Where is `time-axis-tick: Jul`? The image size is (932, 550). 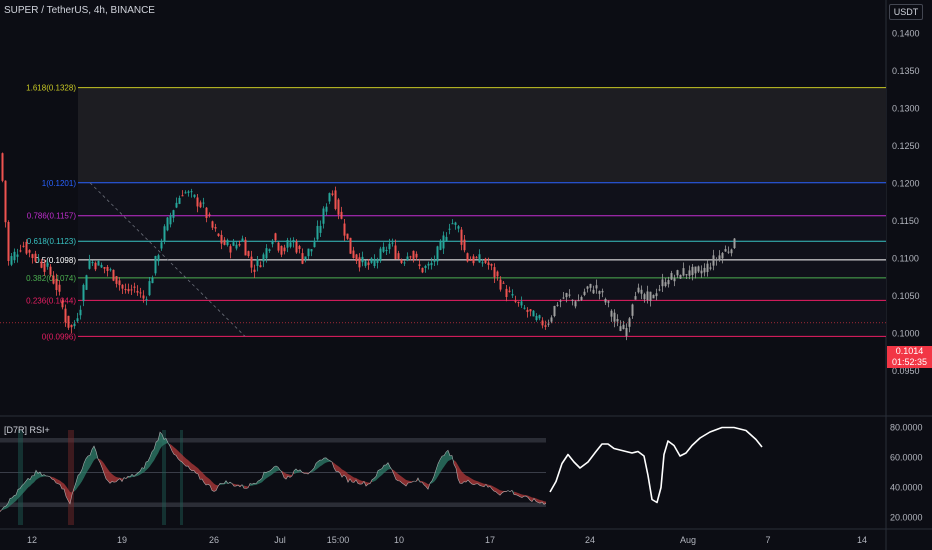 time-axis-tick: Jul is located at coordinates (280, 540).